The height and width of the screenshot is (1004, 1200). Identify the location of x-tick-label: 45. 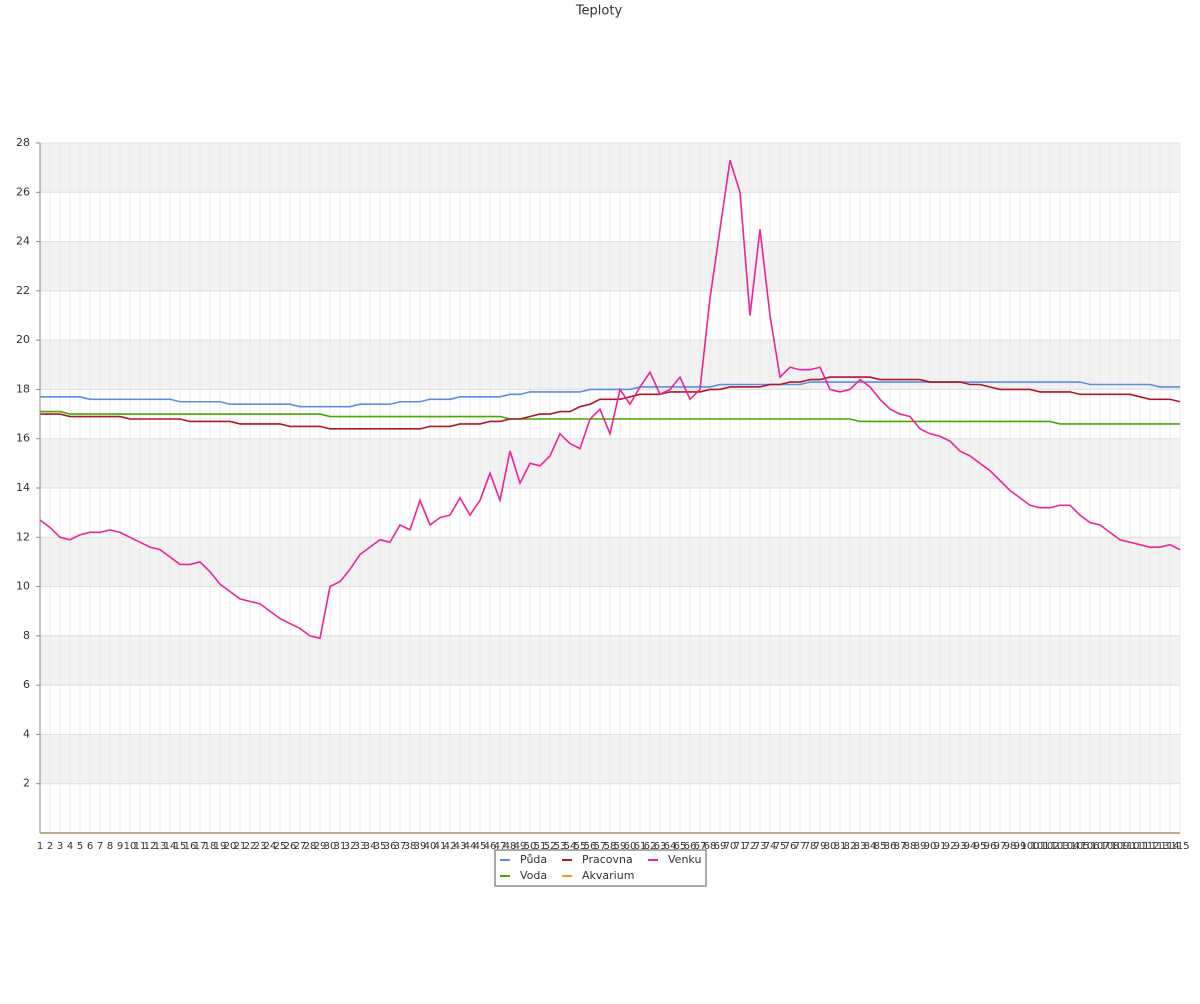
(480, 846).